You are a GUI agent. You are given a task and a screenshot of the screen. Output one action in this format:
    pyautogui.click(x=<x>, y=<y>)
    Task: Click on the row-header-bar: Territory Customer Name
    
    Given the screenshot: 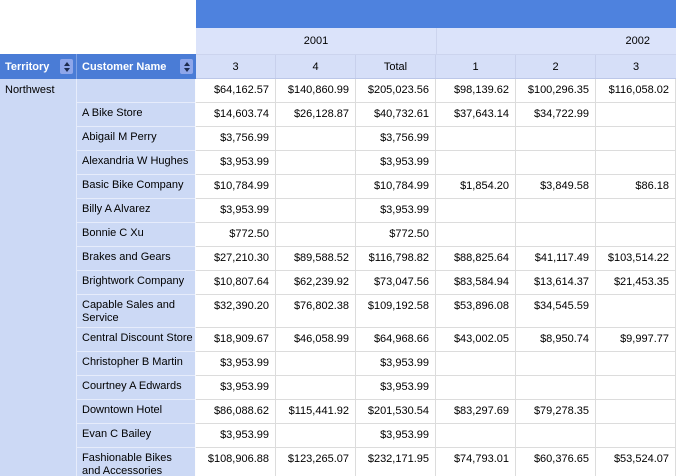 What is the action you would take?
    pyautogui.click(x=98, y=66)
    